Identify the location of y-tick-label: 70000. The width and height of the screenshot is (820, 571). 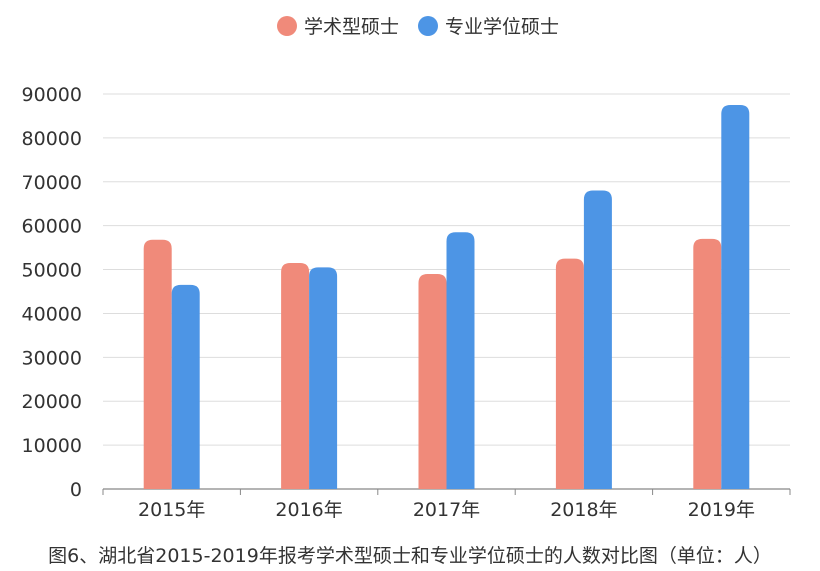
(52, 183).